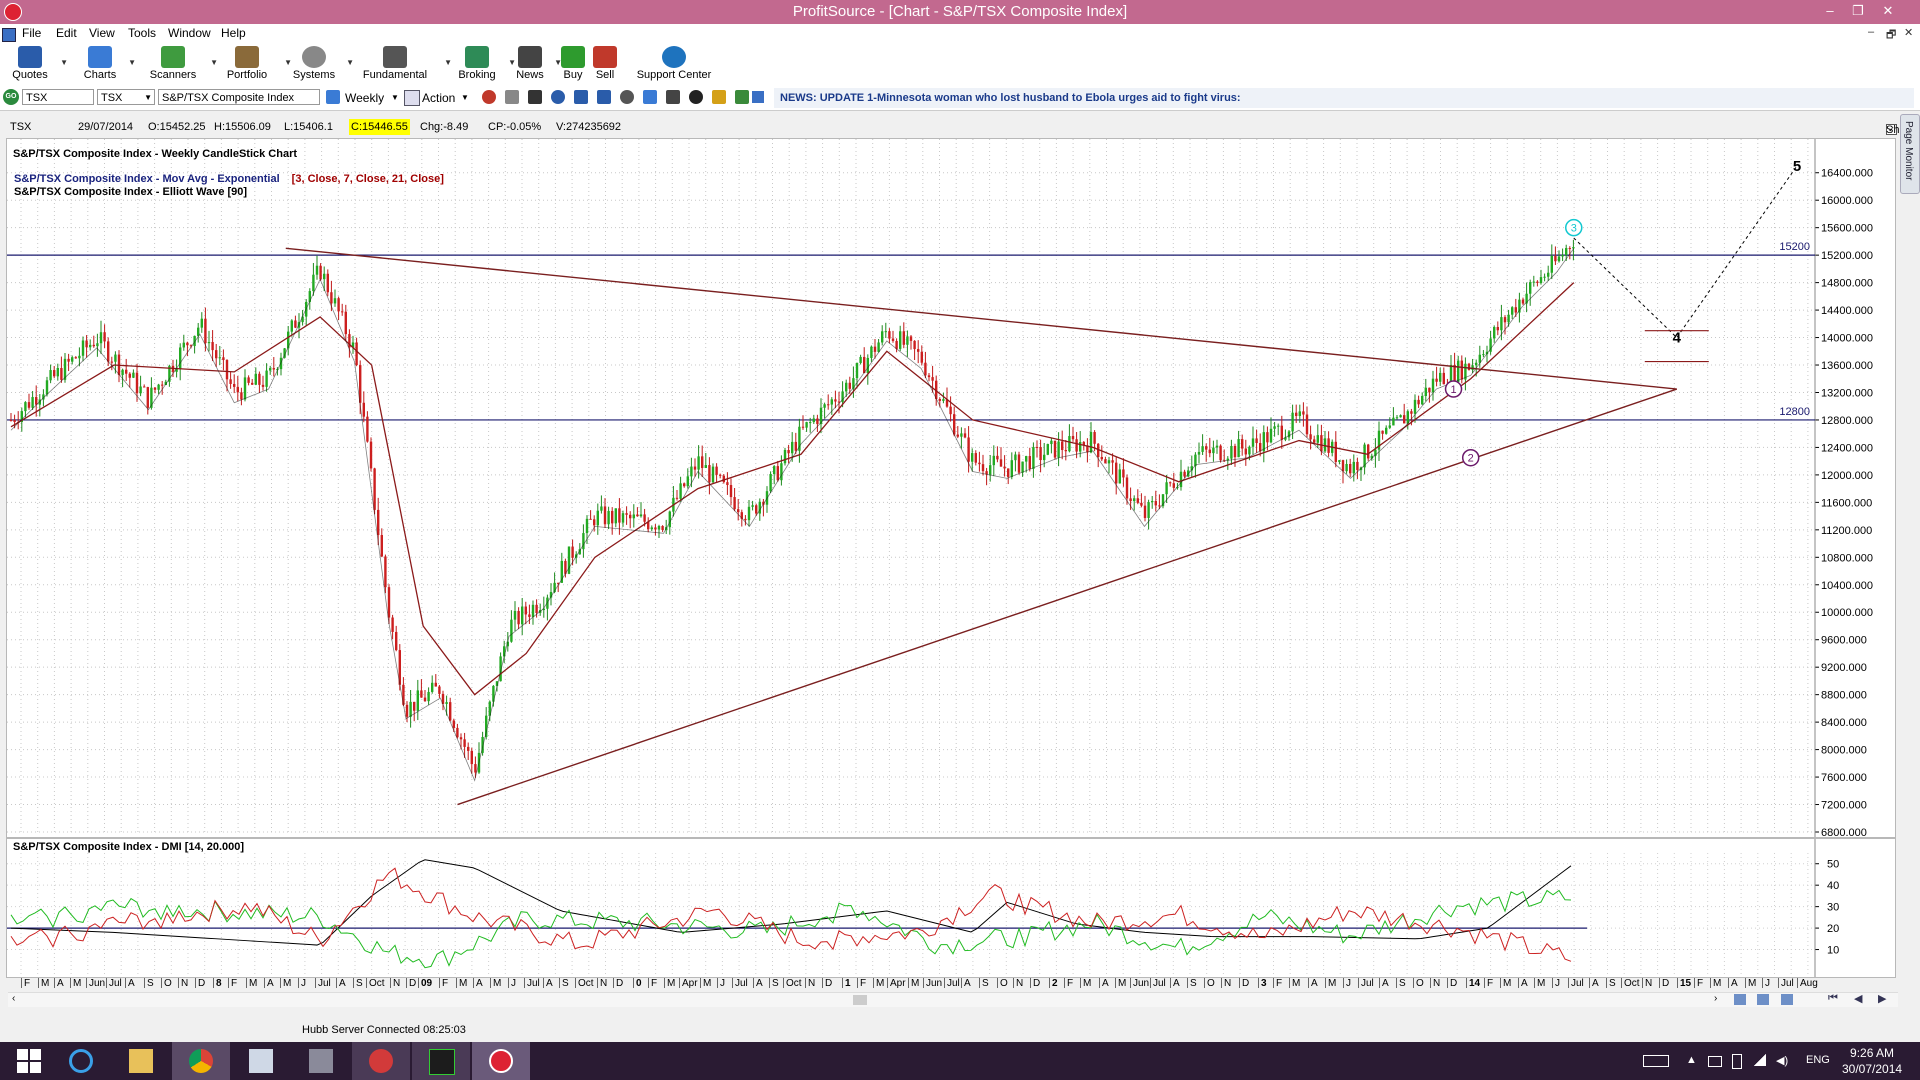 This screenshot has height=1080, width=1920. Describe the element at coordinates (14, 998) in the screenshot. I see `scroll-left-icon: ‹` at that location.